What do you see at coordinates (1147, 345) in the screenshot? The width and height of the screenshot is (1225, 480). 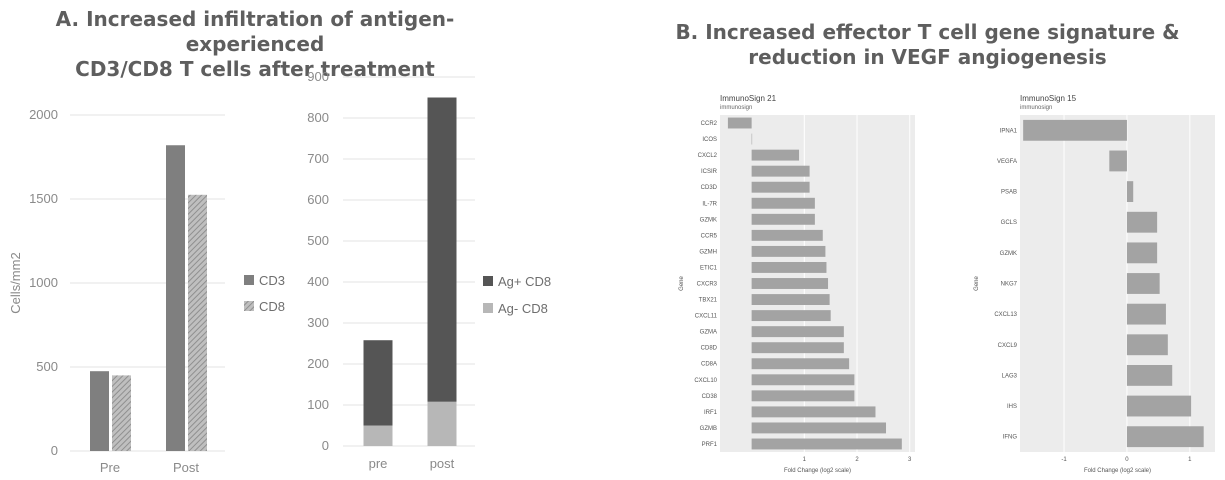 I see `bar-cxcl9` at bounding box center [1147, 345].